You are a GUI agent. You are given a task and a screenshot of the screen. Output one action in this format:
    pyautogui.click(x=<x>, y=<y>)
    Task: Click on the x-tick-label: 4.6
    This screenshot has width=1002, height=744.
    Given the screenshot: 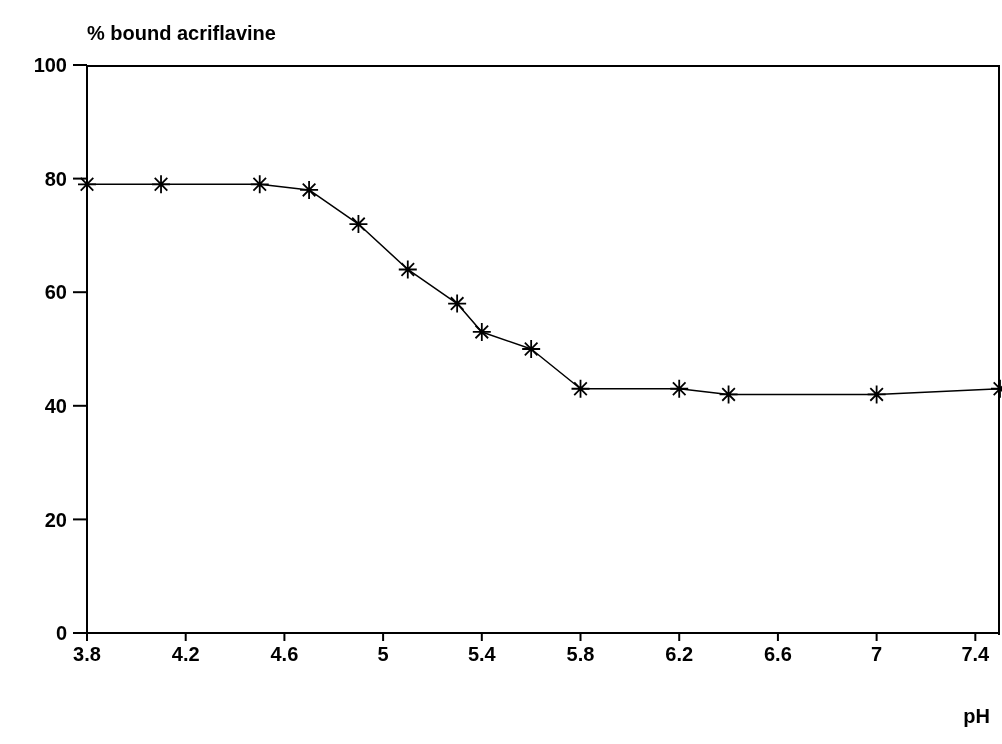 What is the action you would take?
    pyautogui.click(x=284, y=654)
    